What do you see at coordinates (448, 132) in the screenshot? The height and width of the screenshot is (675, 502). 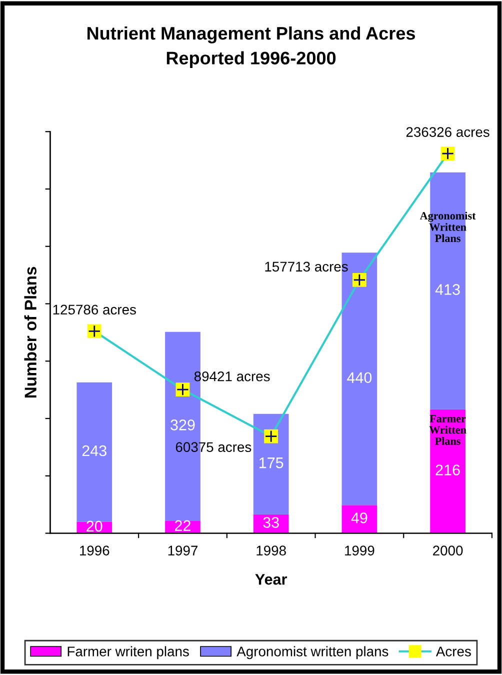 I see `data-label: 236326 acres` at bounding box center [448, 132].